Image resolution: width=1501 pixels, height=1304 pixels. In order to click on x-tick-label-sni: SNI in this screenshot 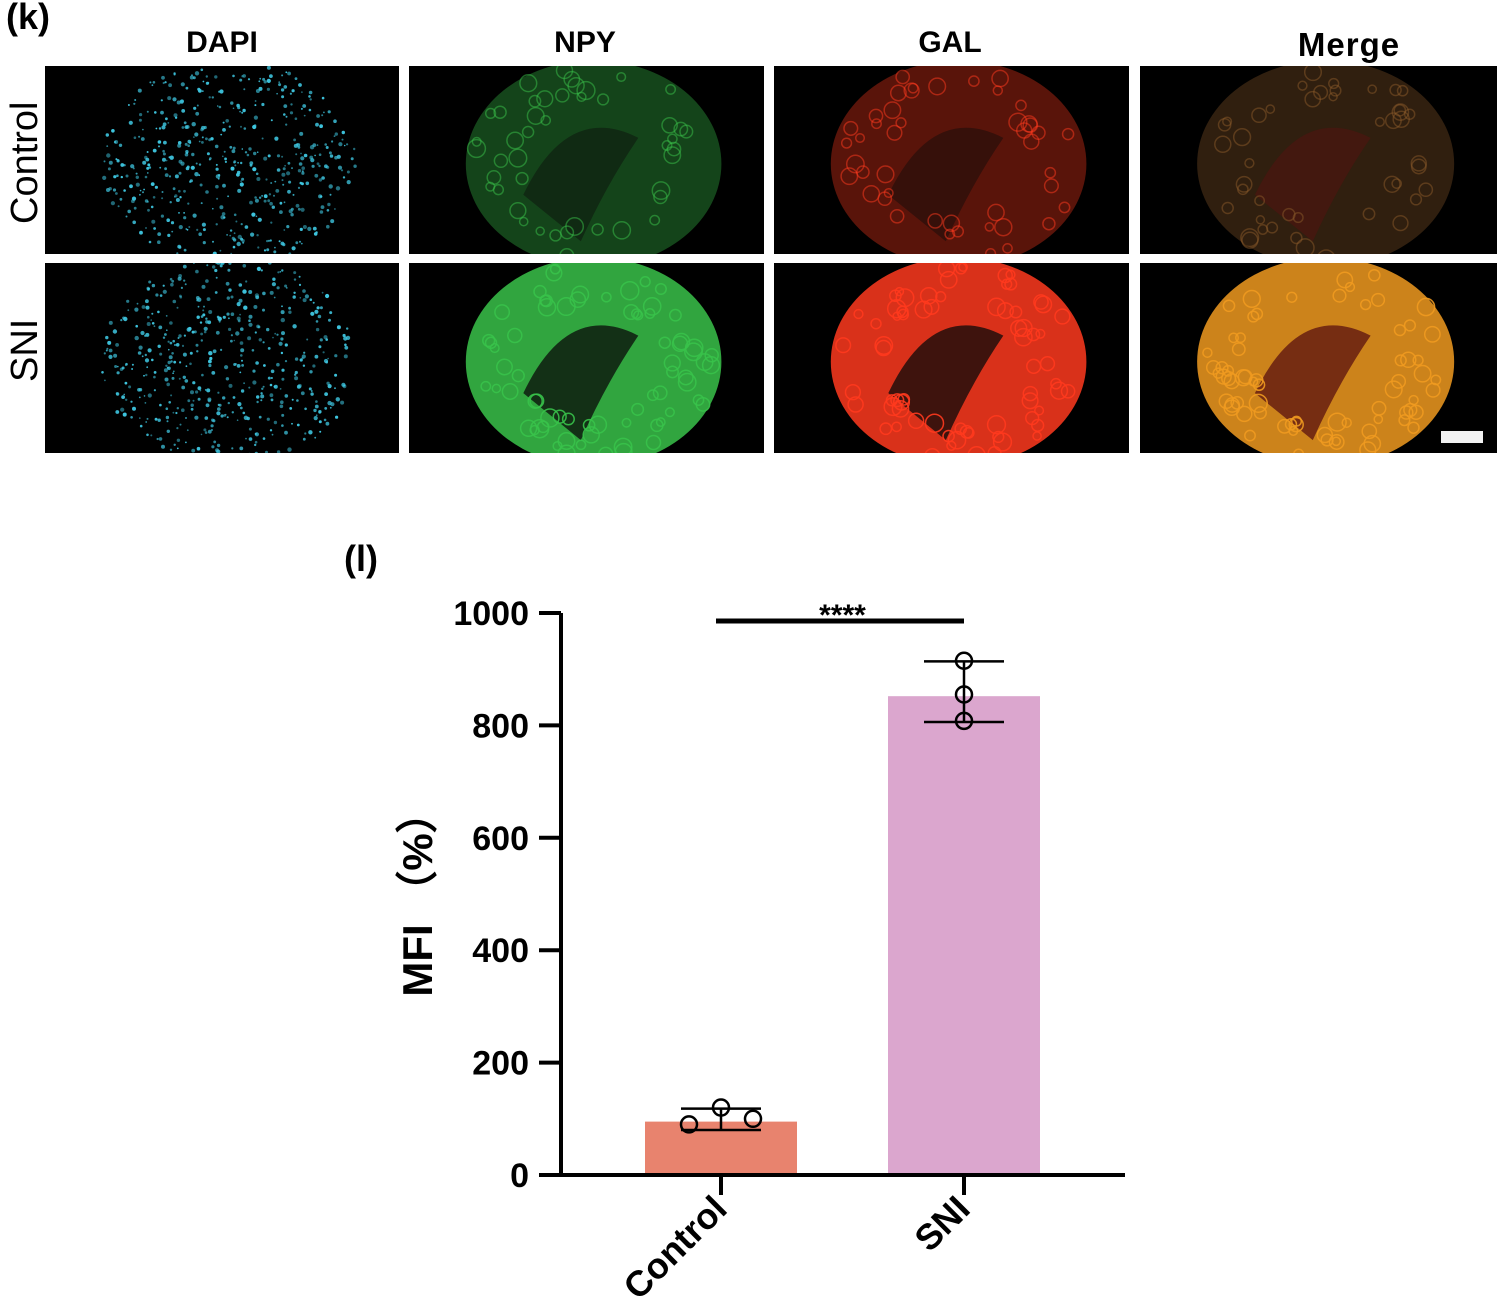, I will do `click(941, 1223)`.